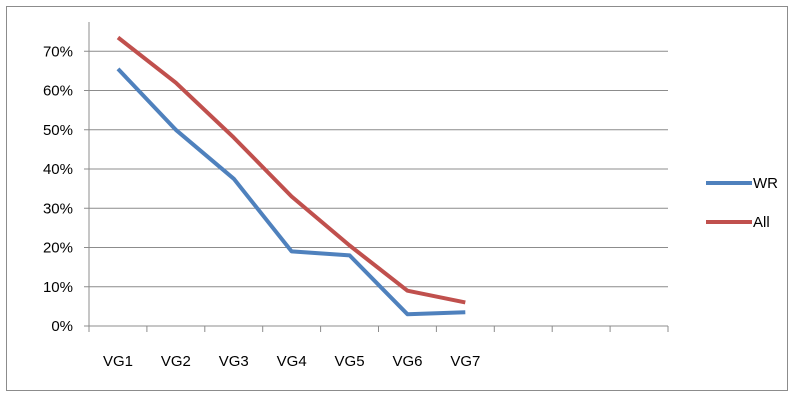 Image resolution: width=794 pixels, height=397 pixels. Describe the element at coordinates (378, 347) in the screenshot. I see `x-axis: VG1 VG2 VG3 VG4 VG5 VG6 VG7` at that location.